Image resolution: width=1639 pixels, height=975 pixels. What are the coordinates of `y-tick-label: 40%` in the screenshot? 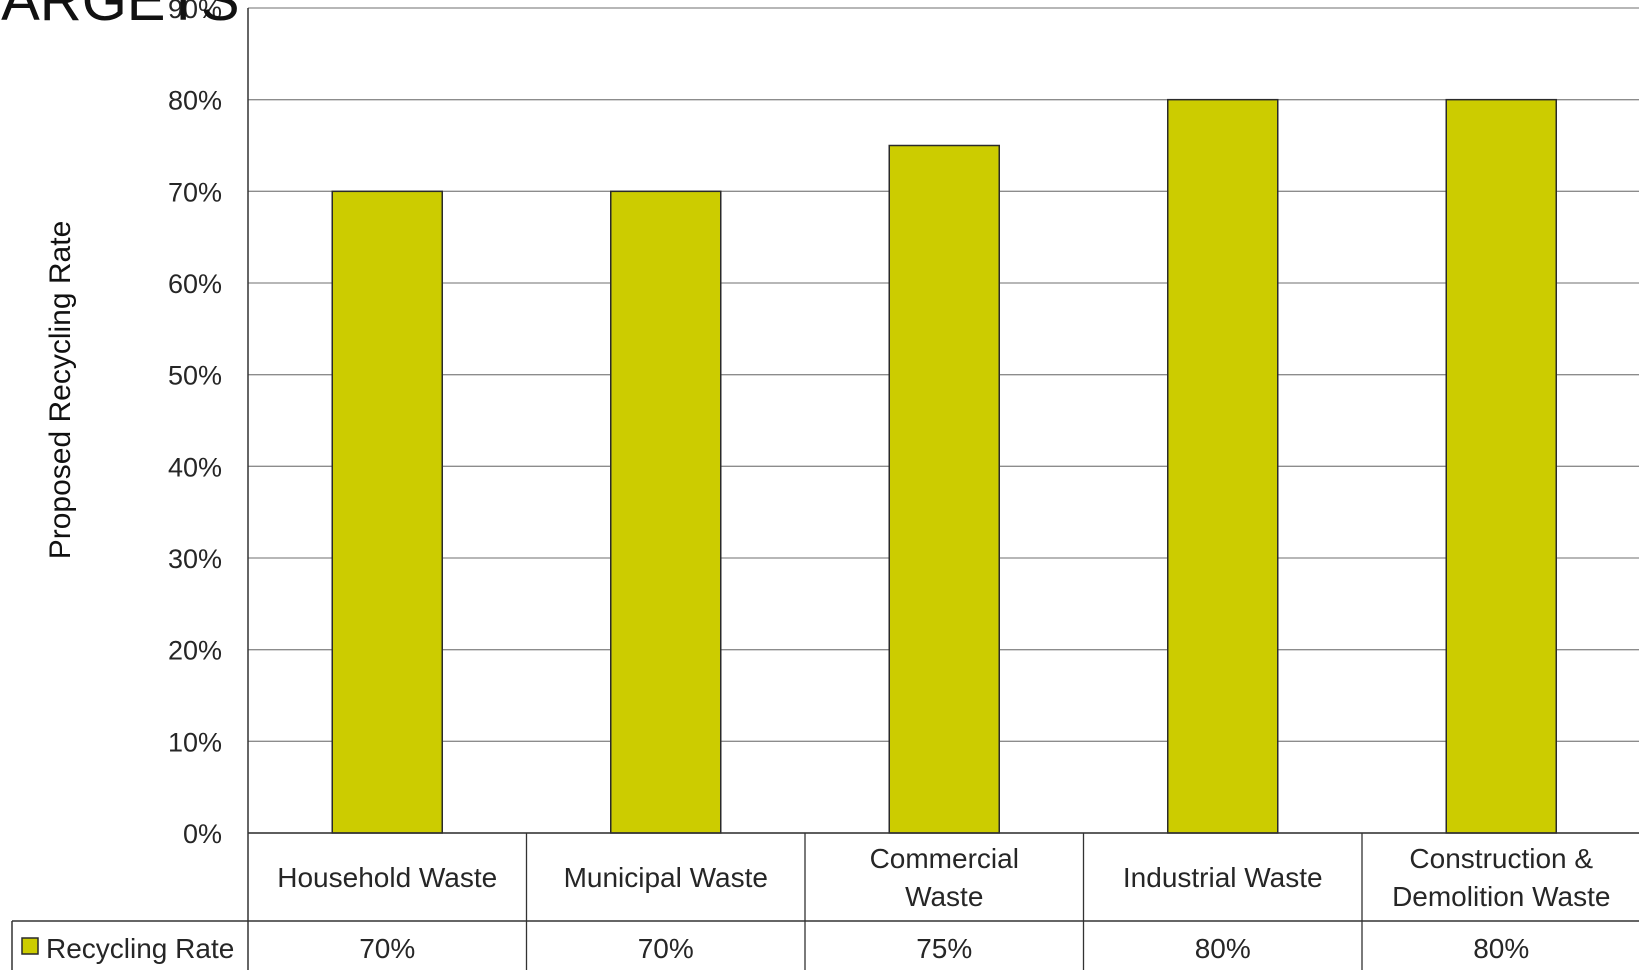 It's located at (195, 467).